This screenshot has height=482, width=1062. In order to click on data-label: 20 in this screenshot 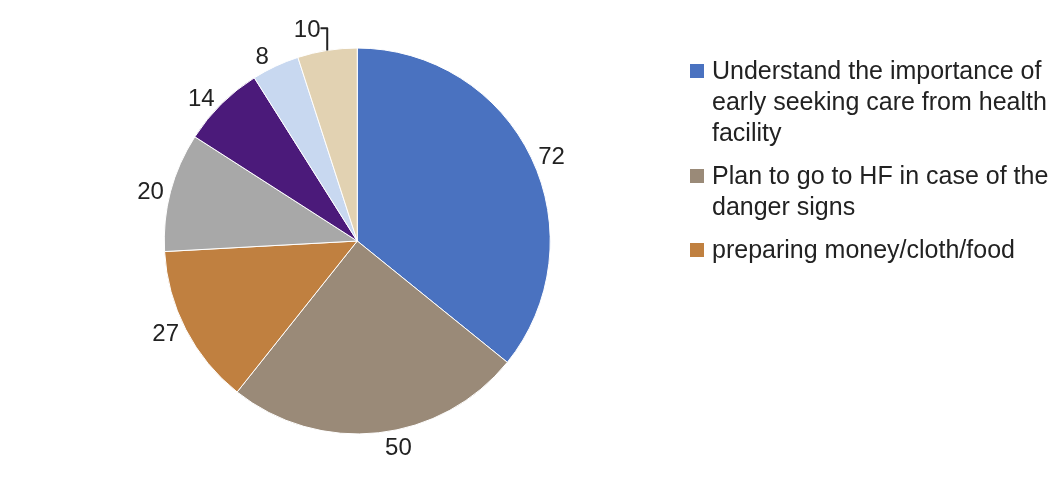, I will do `click(150, 191)`.